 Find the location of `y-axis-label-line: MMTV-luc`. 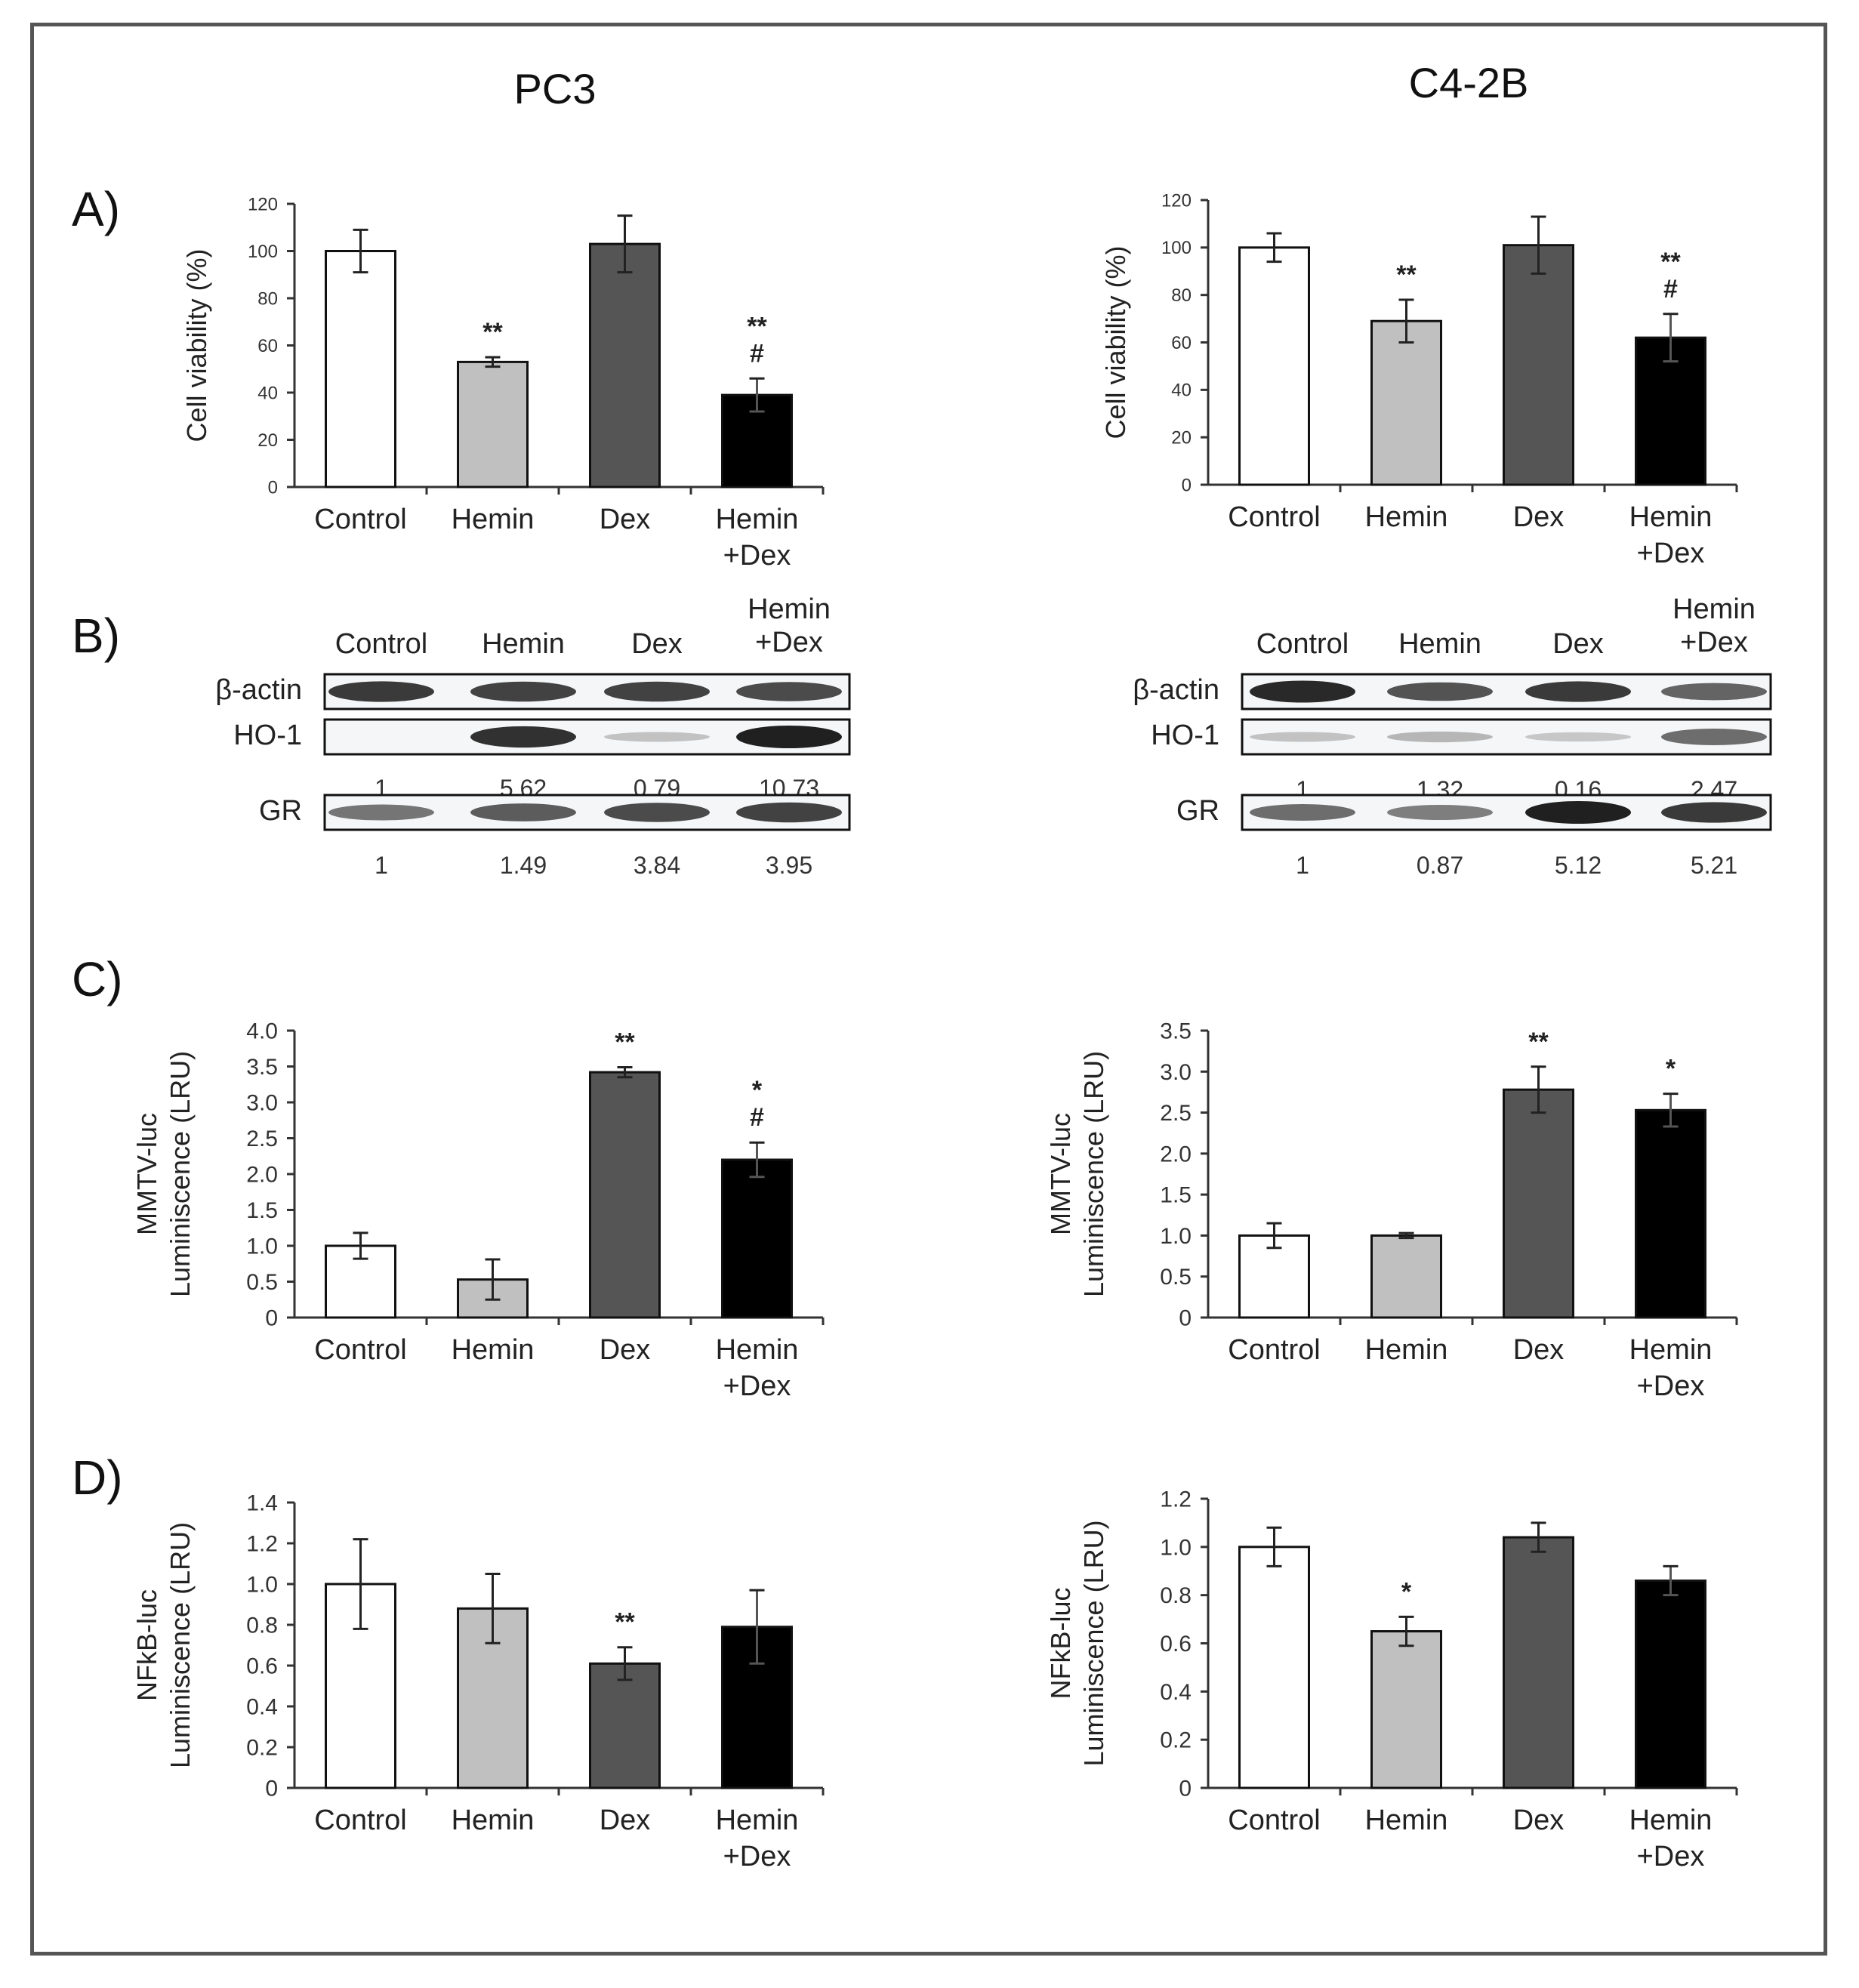

y-axis-label-line: MMTV-luc is located at coordinates (1060, 1174).